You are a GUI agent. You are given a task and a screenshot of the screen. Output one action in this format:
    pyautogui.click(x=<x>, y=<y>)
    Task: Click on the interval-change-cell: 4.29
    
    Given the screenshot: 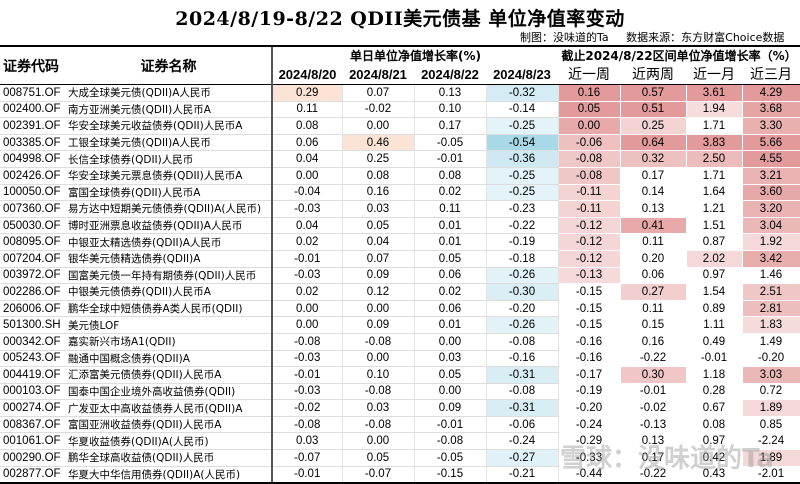 What is the action you would take?
    pyautogui.click(x=771, y=93)
    